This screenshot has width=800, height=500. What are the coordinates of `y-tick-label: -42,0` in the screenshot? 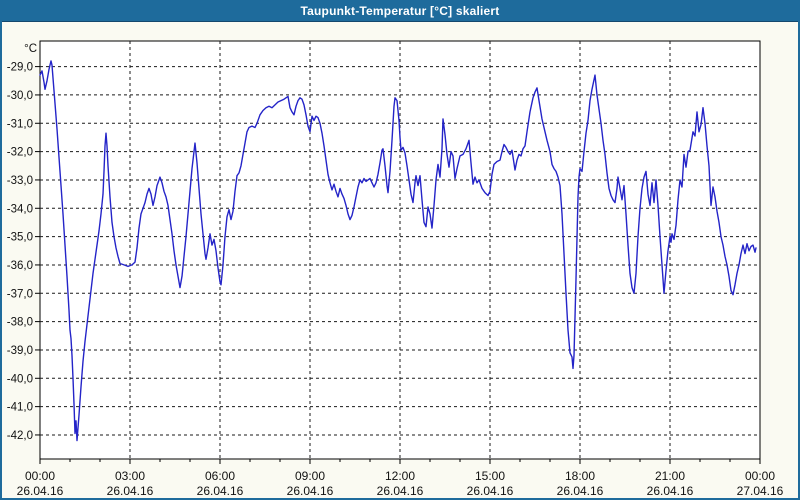 It's located at (20, 436).